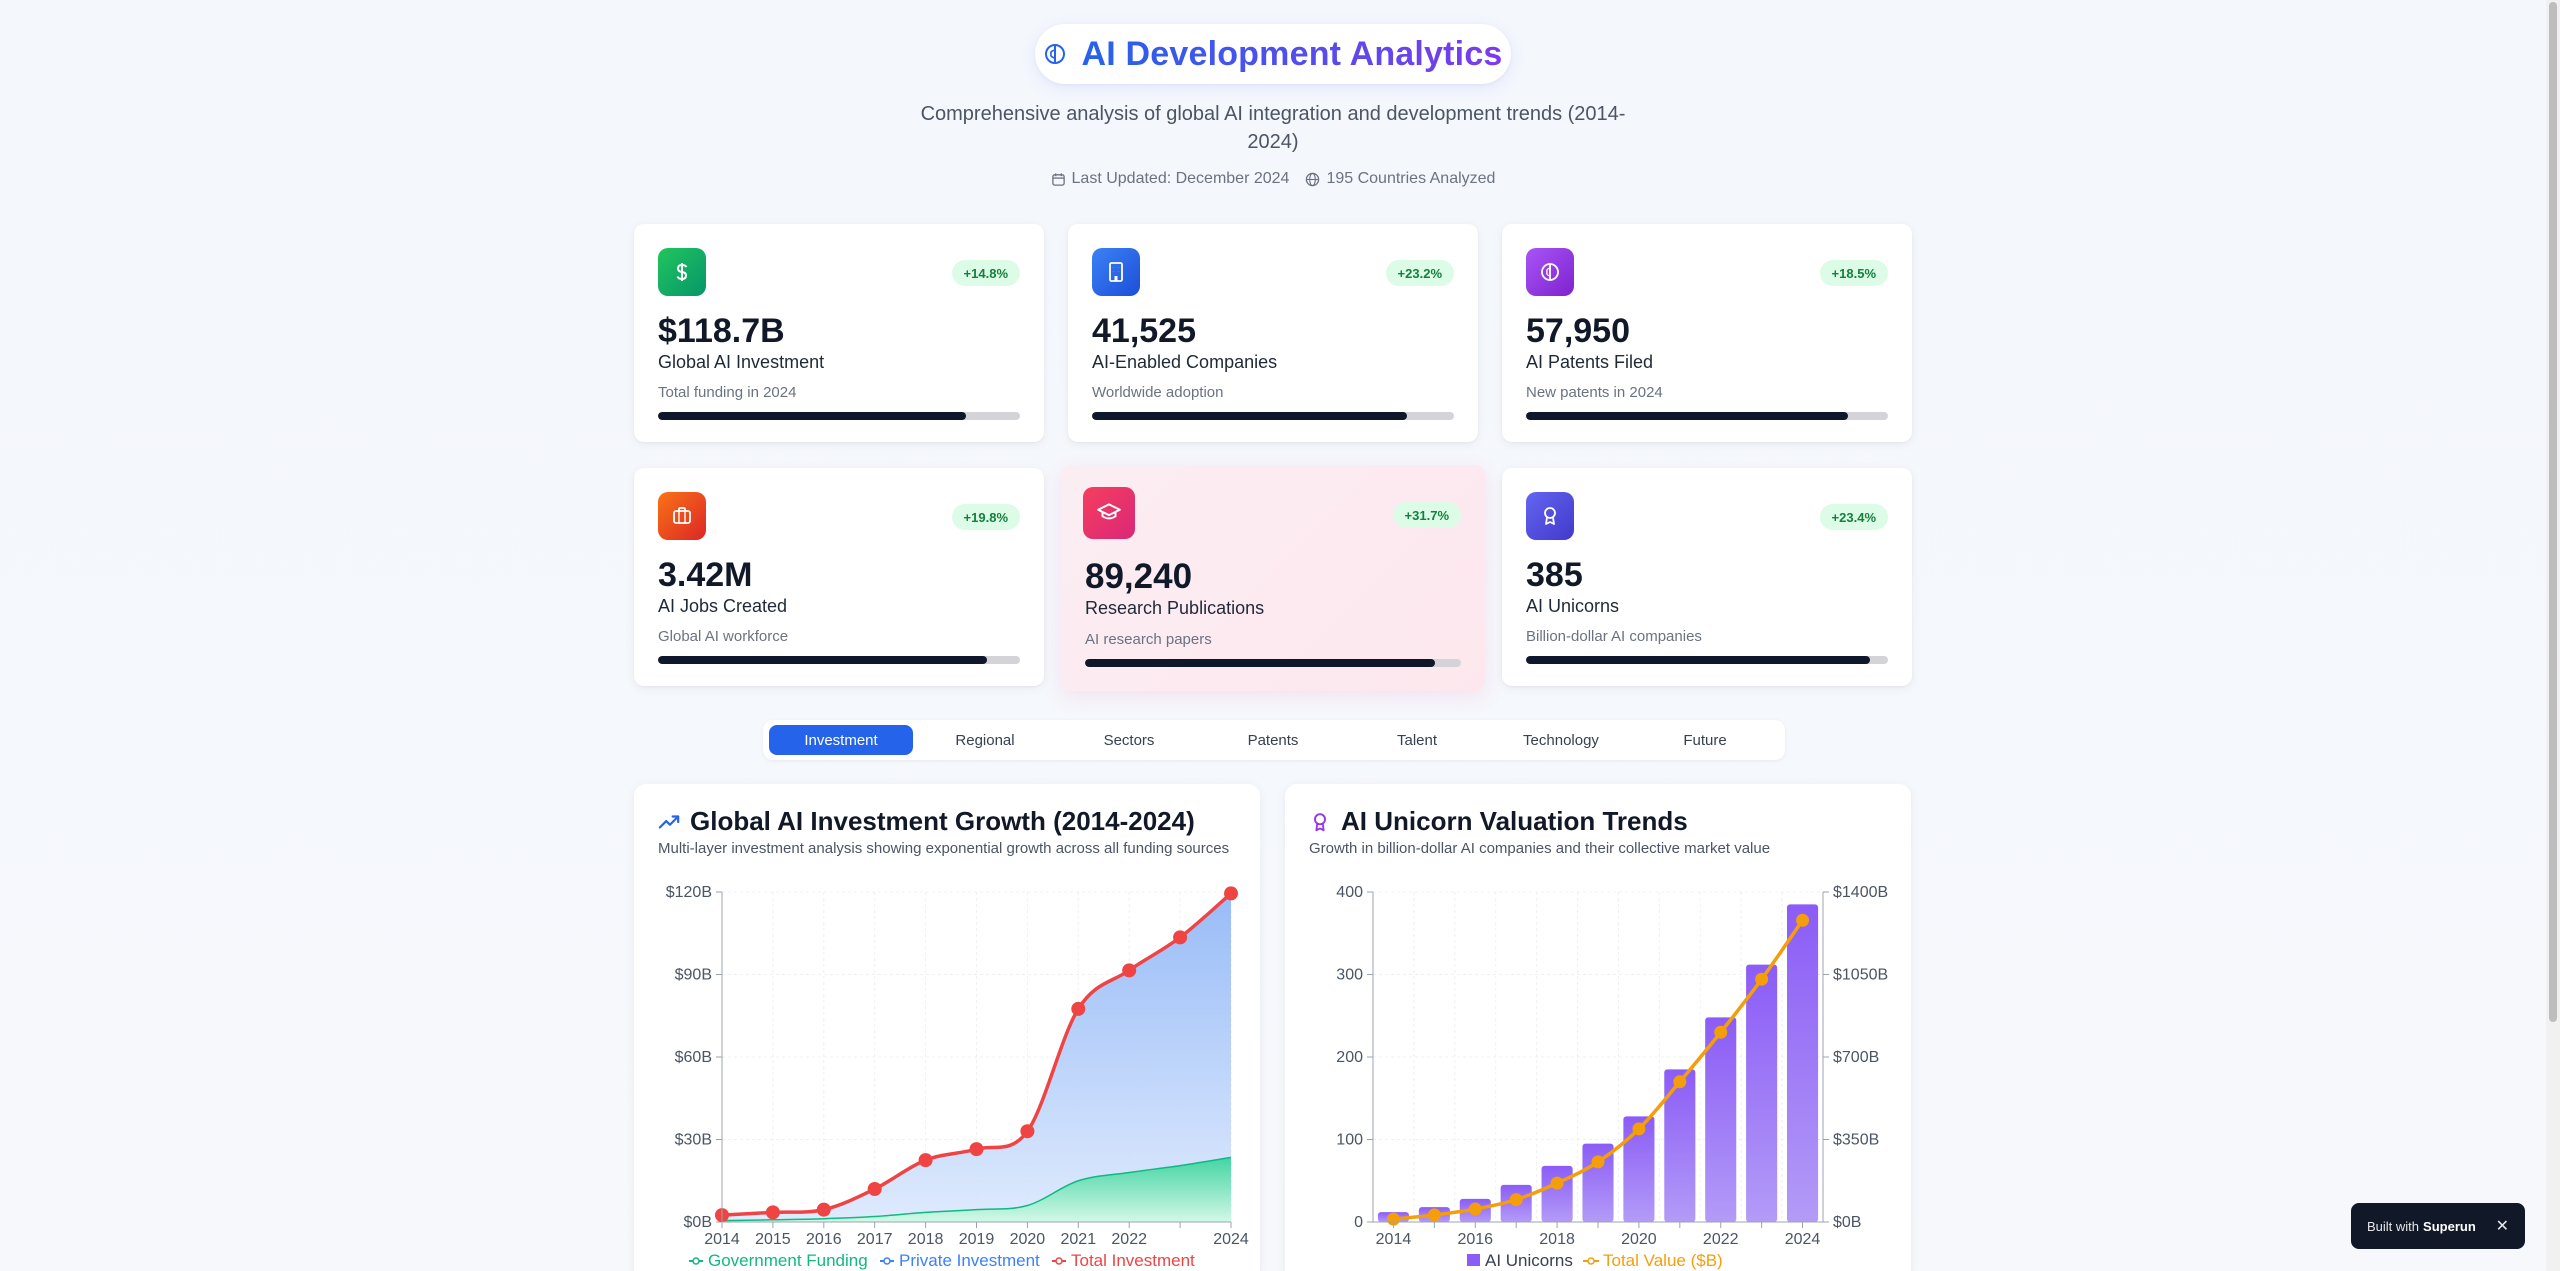 The height and width of the screenshot is (1271, 2560). Describe the element at coordinates (1231, 1239) in the screenshot. I see `x-tick-label: 2024` at that location.